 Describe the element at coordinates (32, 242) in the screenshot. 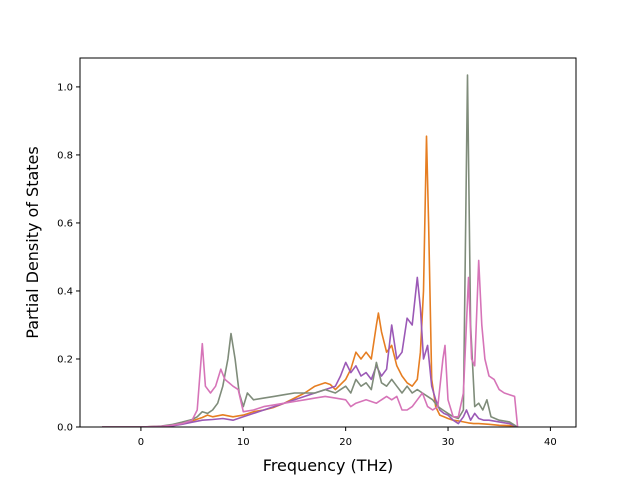

I see `y-axis-label: Partial Density of States` at that location.